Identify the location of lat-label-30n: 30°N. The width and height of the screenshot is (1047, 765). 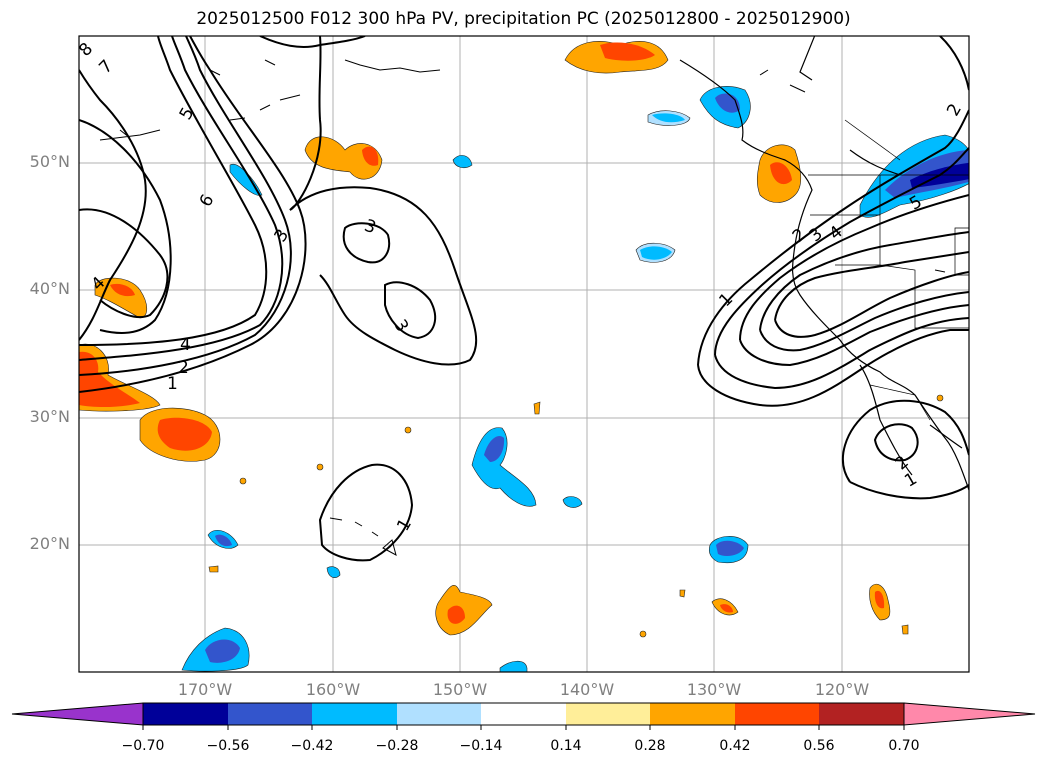
(49, 416).